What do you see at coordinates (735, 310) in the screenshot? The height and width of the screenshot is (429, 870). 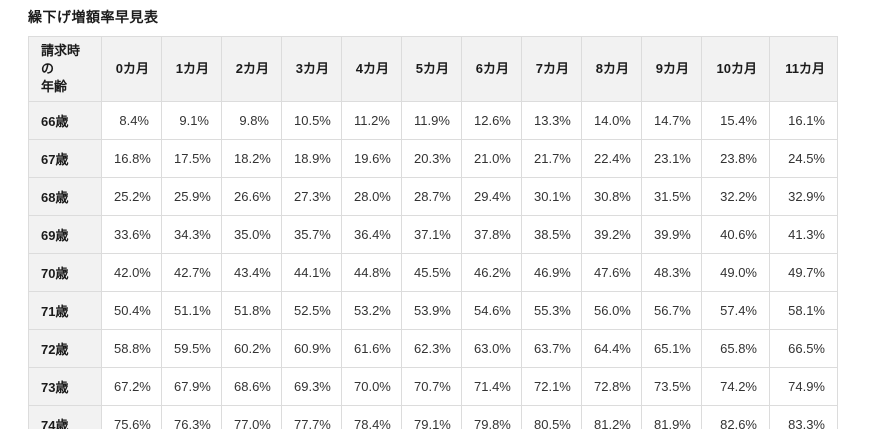 I see `rate-cell: 57.4%` at bounding box center [735, 310].